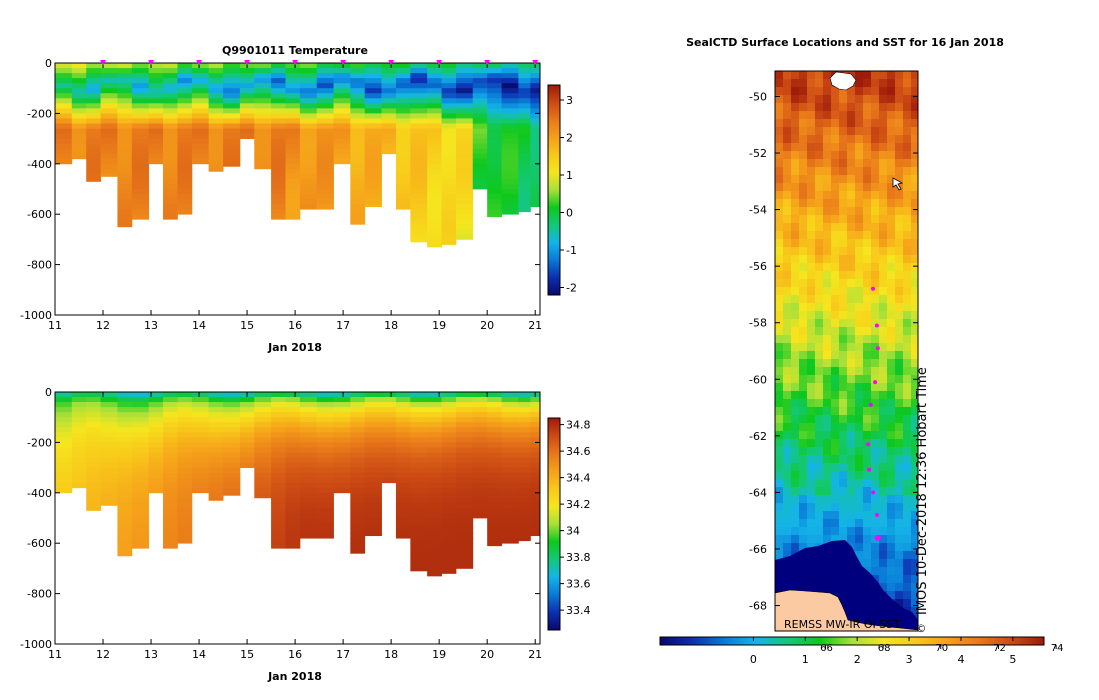 This screenshot has width=1099, height=700. Describe the element at coordinates (876, 325) in the screenshot. I see `seal-position` at that location.